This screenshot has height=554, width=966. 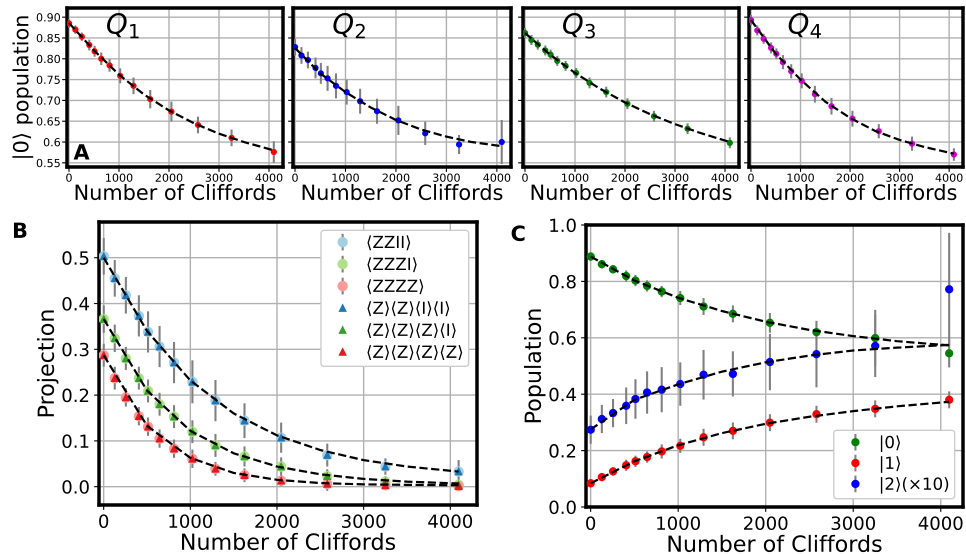 What do you see at coordinates (48, 121) in the screenshot?
I see `y-tick-label: 0.65` at bounding box center [48, 121].